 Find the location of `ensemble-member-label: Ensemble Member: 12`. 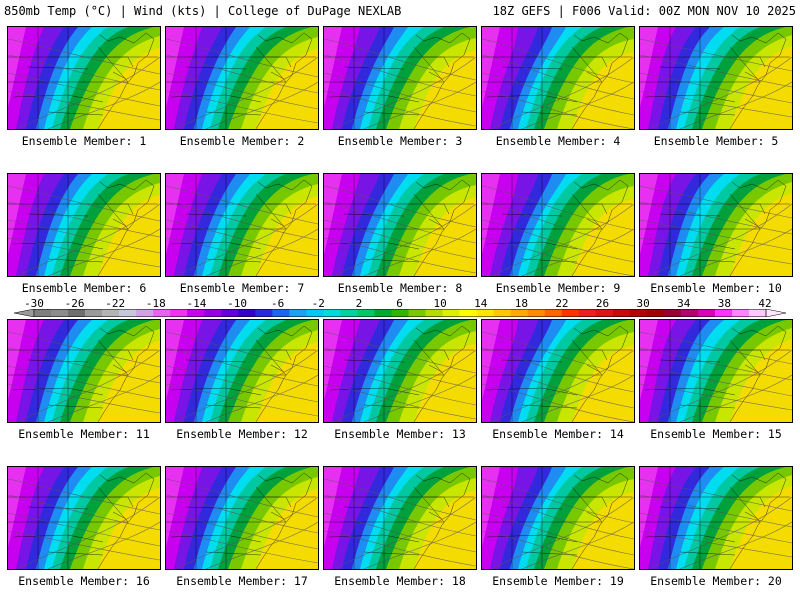

ensemble-member-label: Ensemble Member: 12 is located at coordinates (242, 434).